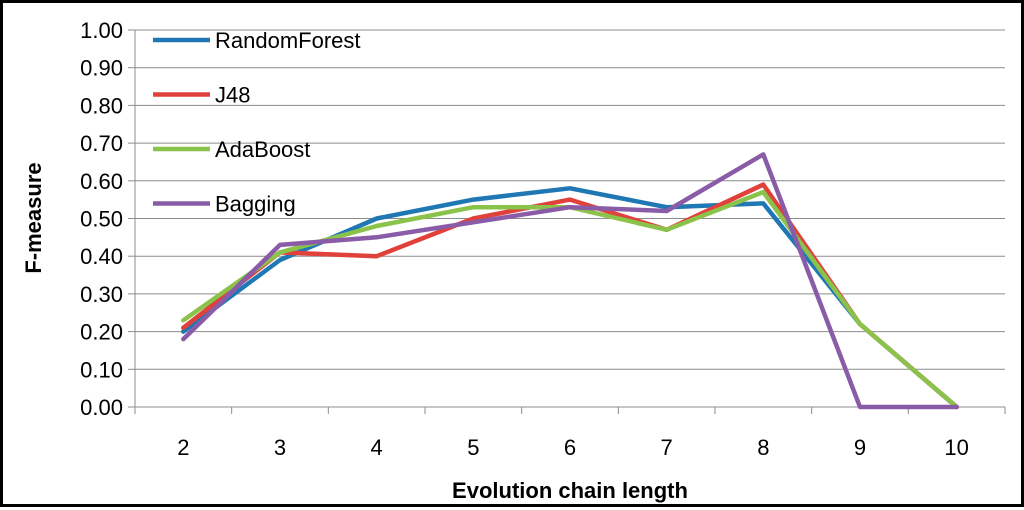  What do you see at coordinates (860, 447) in the screenshot?
I see `x-tick-label: 9` at bounding box center [860, 447].